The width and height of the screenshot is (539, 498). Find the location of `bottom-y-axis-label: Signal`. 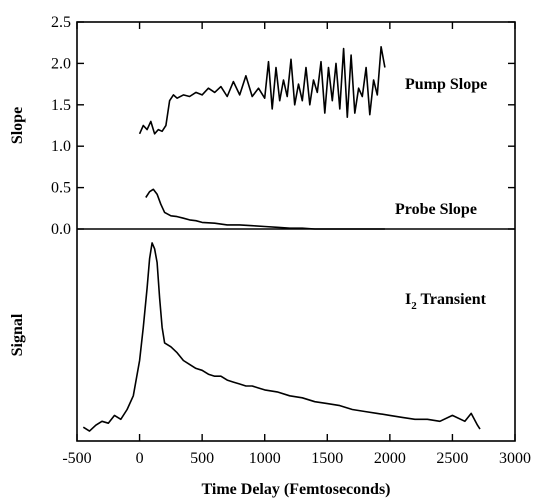

bottom-y-axis-label: Signal is located at coordinates (17, 334).